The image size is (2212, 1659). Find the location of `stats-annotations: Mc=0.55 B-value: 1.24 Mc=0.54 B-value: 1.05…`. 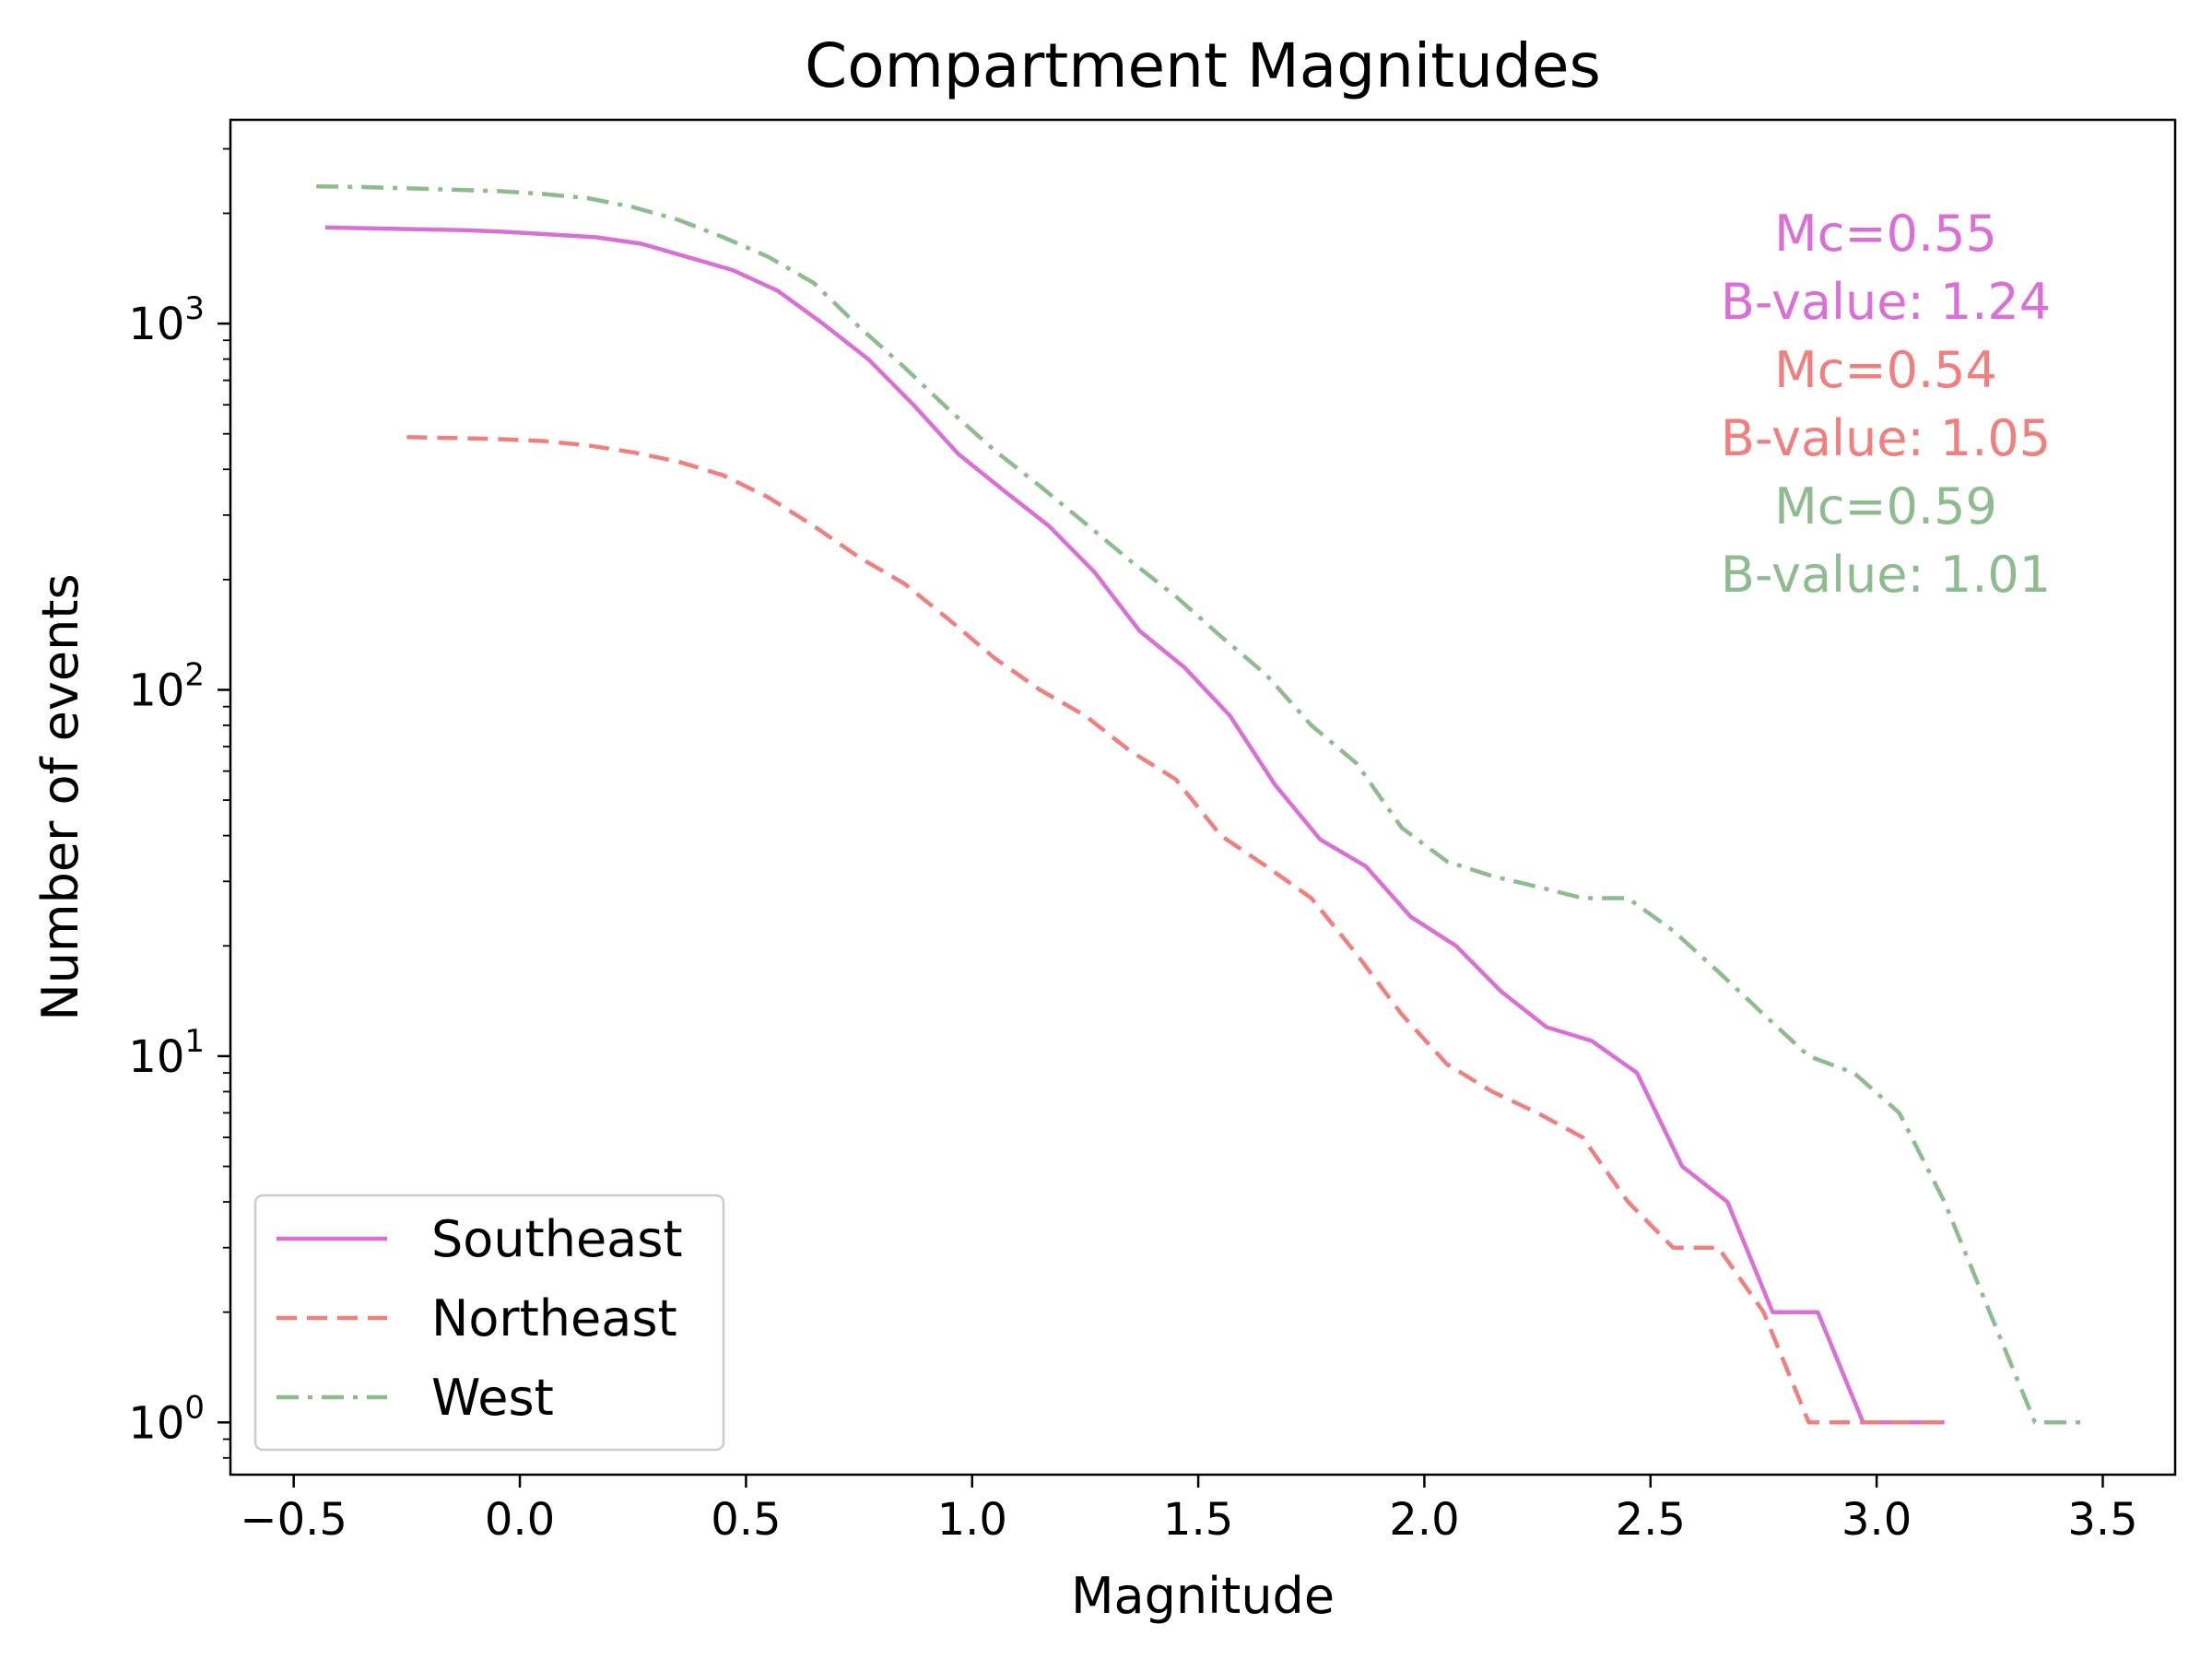

stats-annotations: Mc=0.55 B-value: 1.24 Mc=0.54 B-value: 1.05… is located at coordinates (1886, 404).